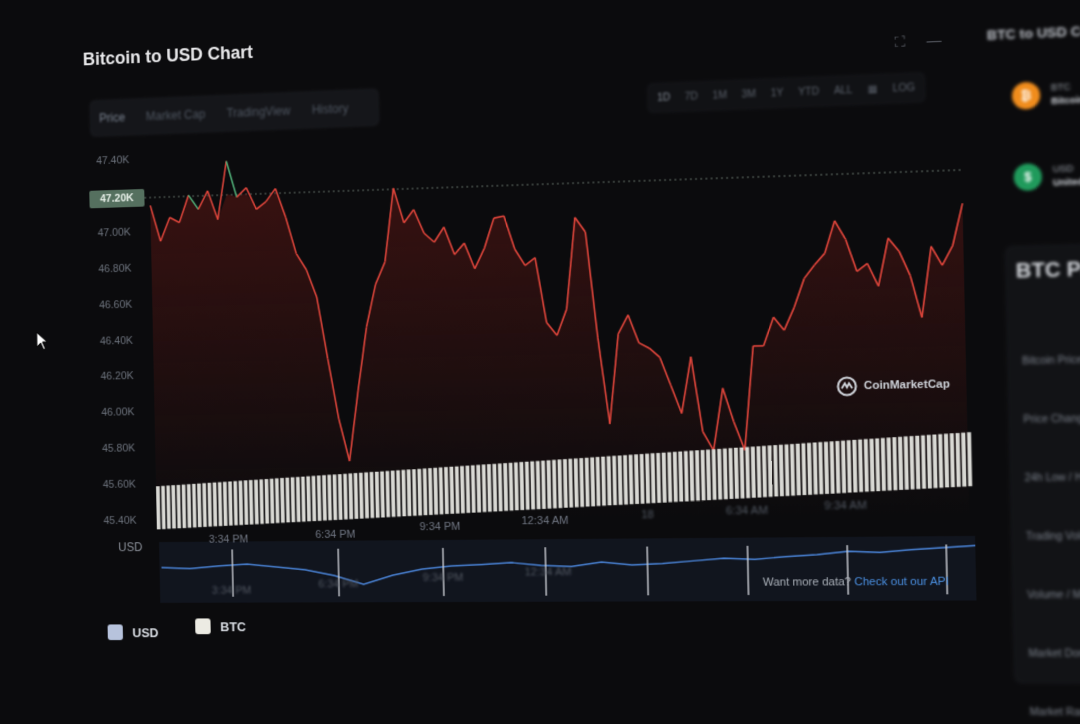  Describe the element at coordinates (1051, 419) in the screenshot. I see `price-stat-row: Price Change` at that location.